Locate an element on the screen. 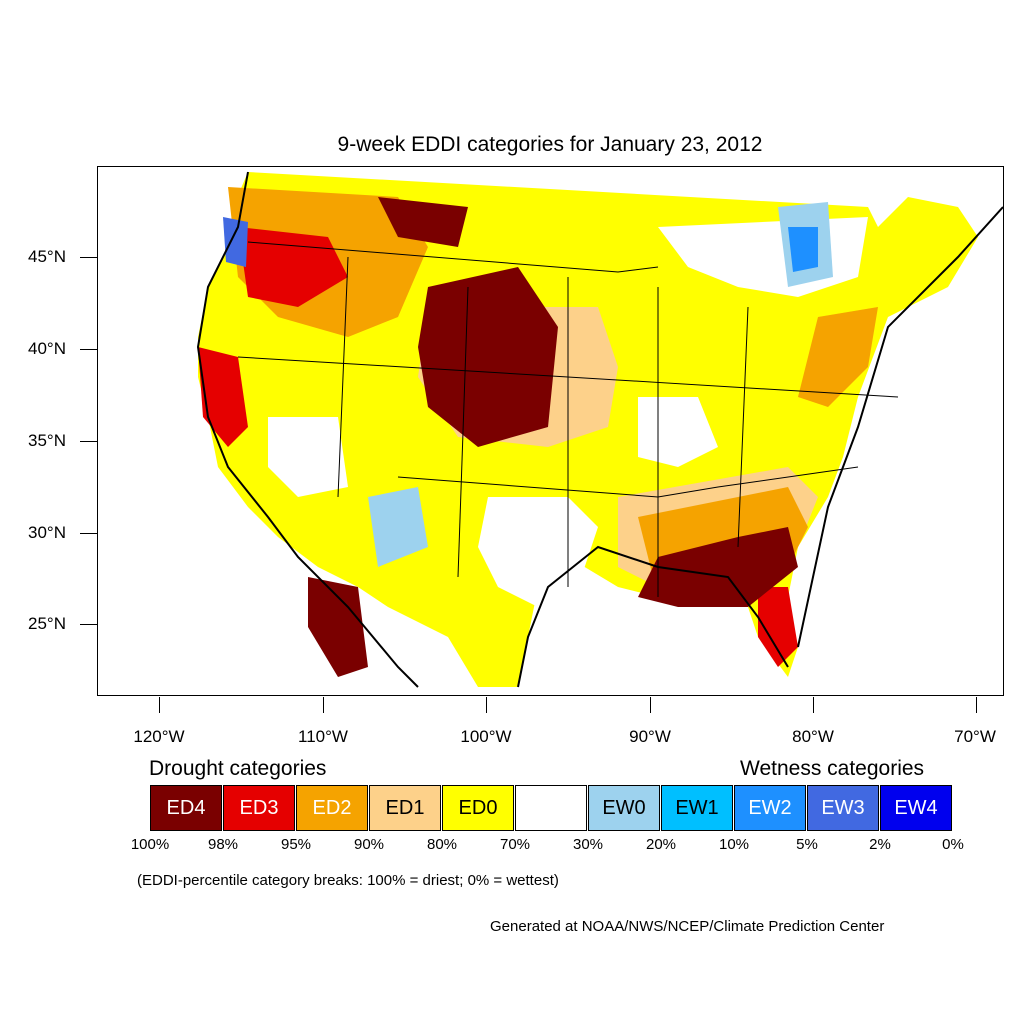 Image resolution: width=1024 pixels, height=1024 pixels. legend-swatch-normal is located at coordinates (551, 808).